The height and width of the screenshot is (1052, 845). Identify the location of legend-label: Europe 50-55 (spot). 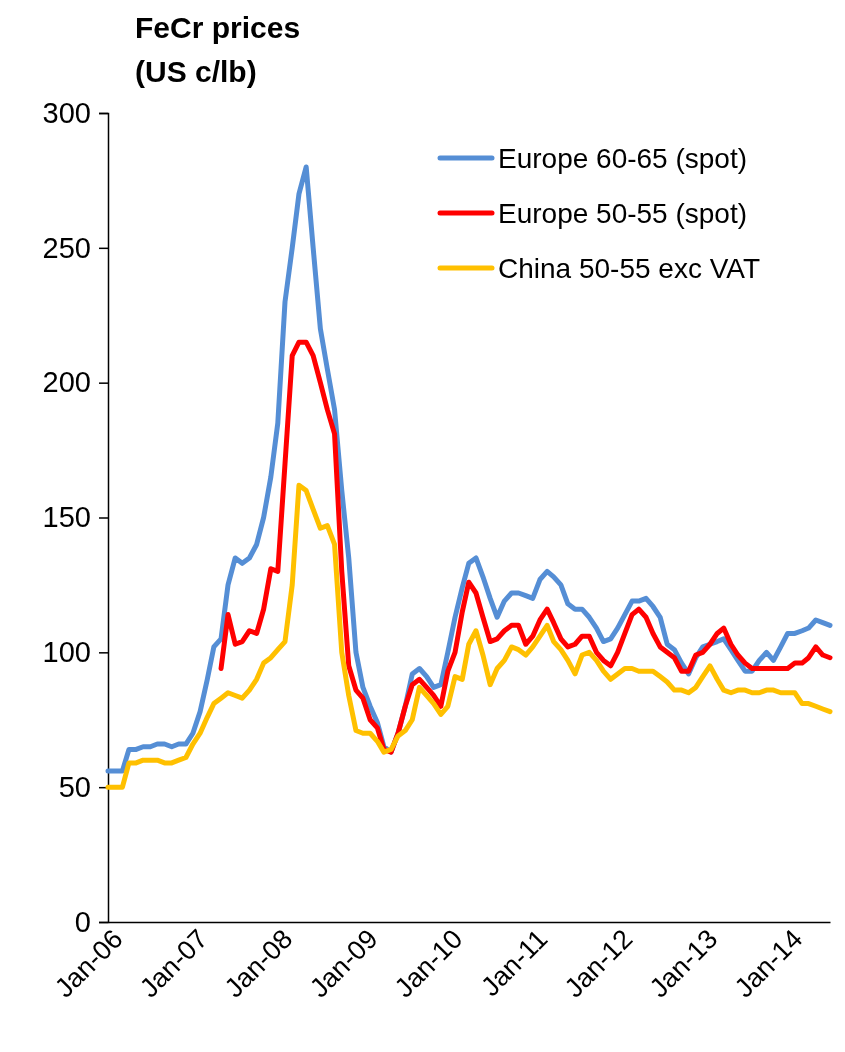
(623, 213).